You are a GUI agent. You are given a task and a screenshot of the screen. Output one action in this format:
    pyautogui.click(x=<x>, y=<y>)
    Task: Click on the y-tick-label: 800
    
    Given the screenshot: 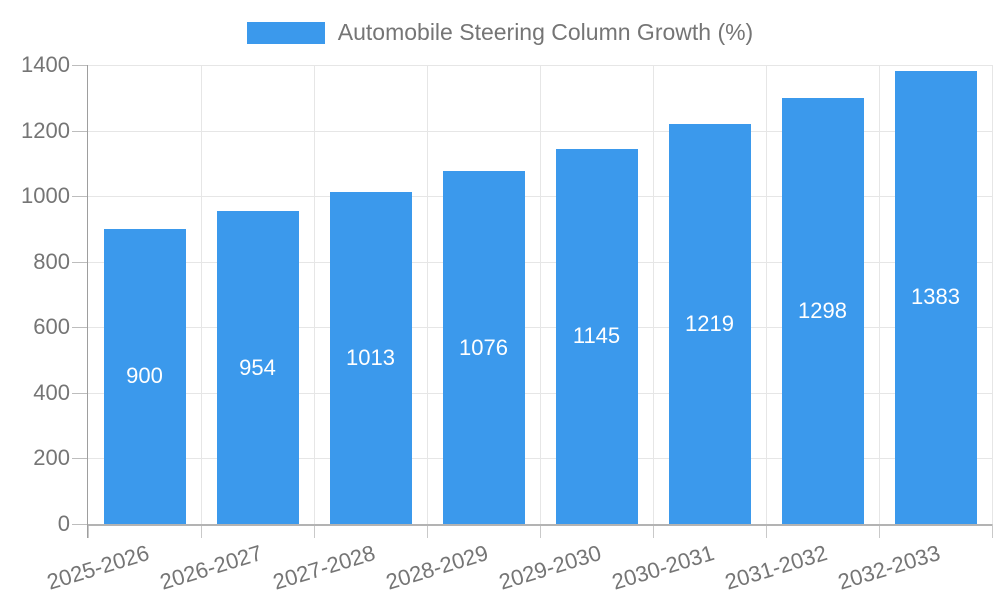 What is the action you would take?
    pyautogui.click(x=51, y=261)
    